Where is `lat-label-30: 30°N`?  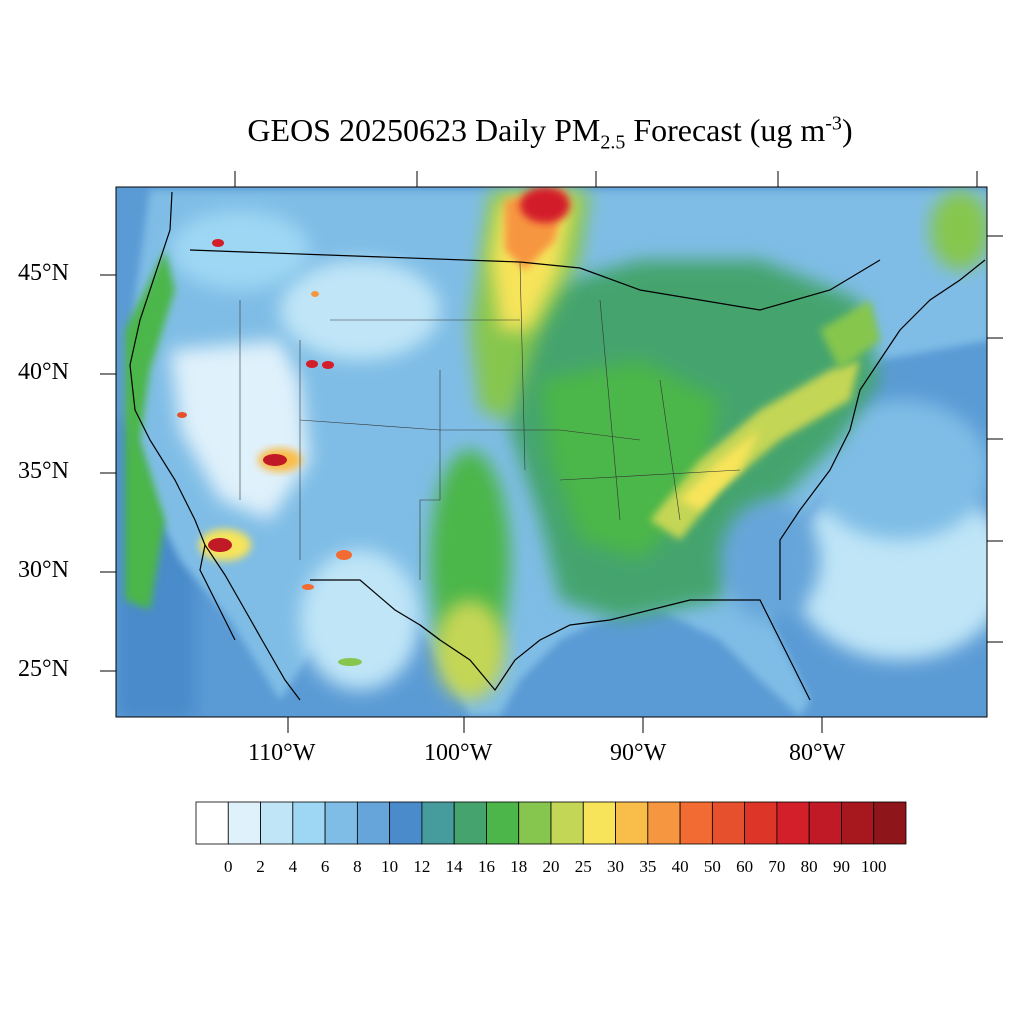
lat-label-30: 30°N is located at coordinates (43, 570).